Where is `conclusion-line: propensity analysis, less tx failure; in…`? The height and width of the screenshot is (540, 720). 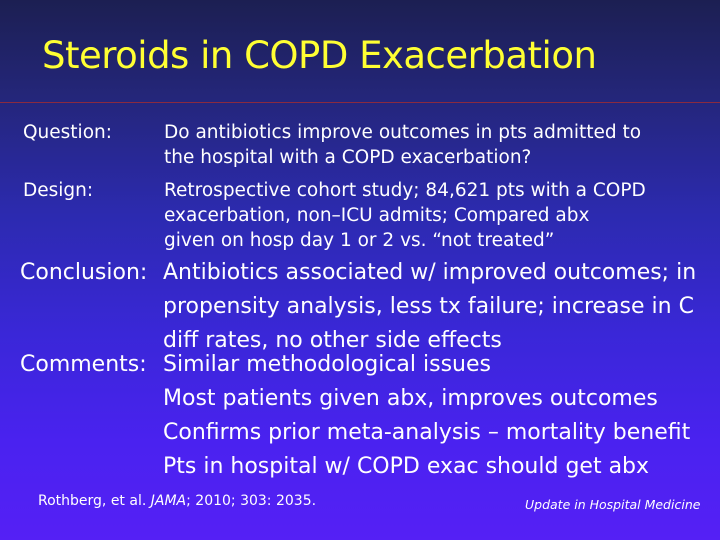
conclusion-line: propensity analysis, less tx failure; in… is located at coordinates (428, 306).